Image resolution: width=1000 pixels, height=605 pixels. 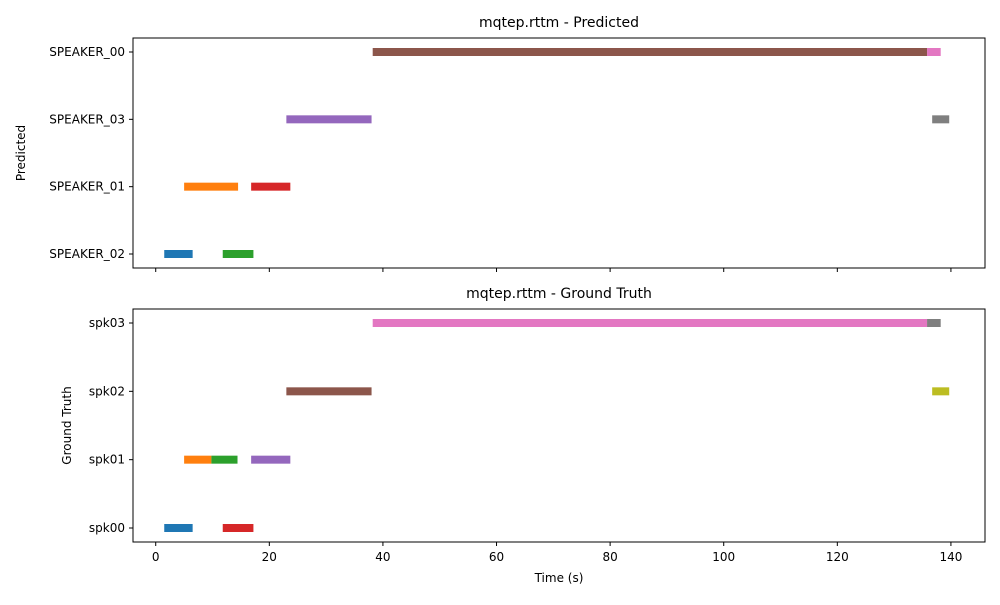 What do you see at coordinates (496, 557) in the screenshot?
I see `xtick-label-60: 60` at bounding box center [496, 557].